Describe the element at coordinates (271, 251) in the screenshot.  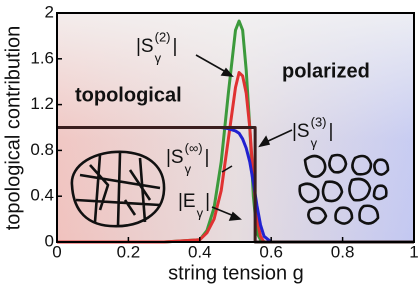
I see `x-tick-label: 0.6` at that location.